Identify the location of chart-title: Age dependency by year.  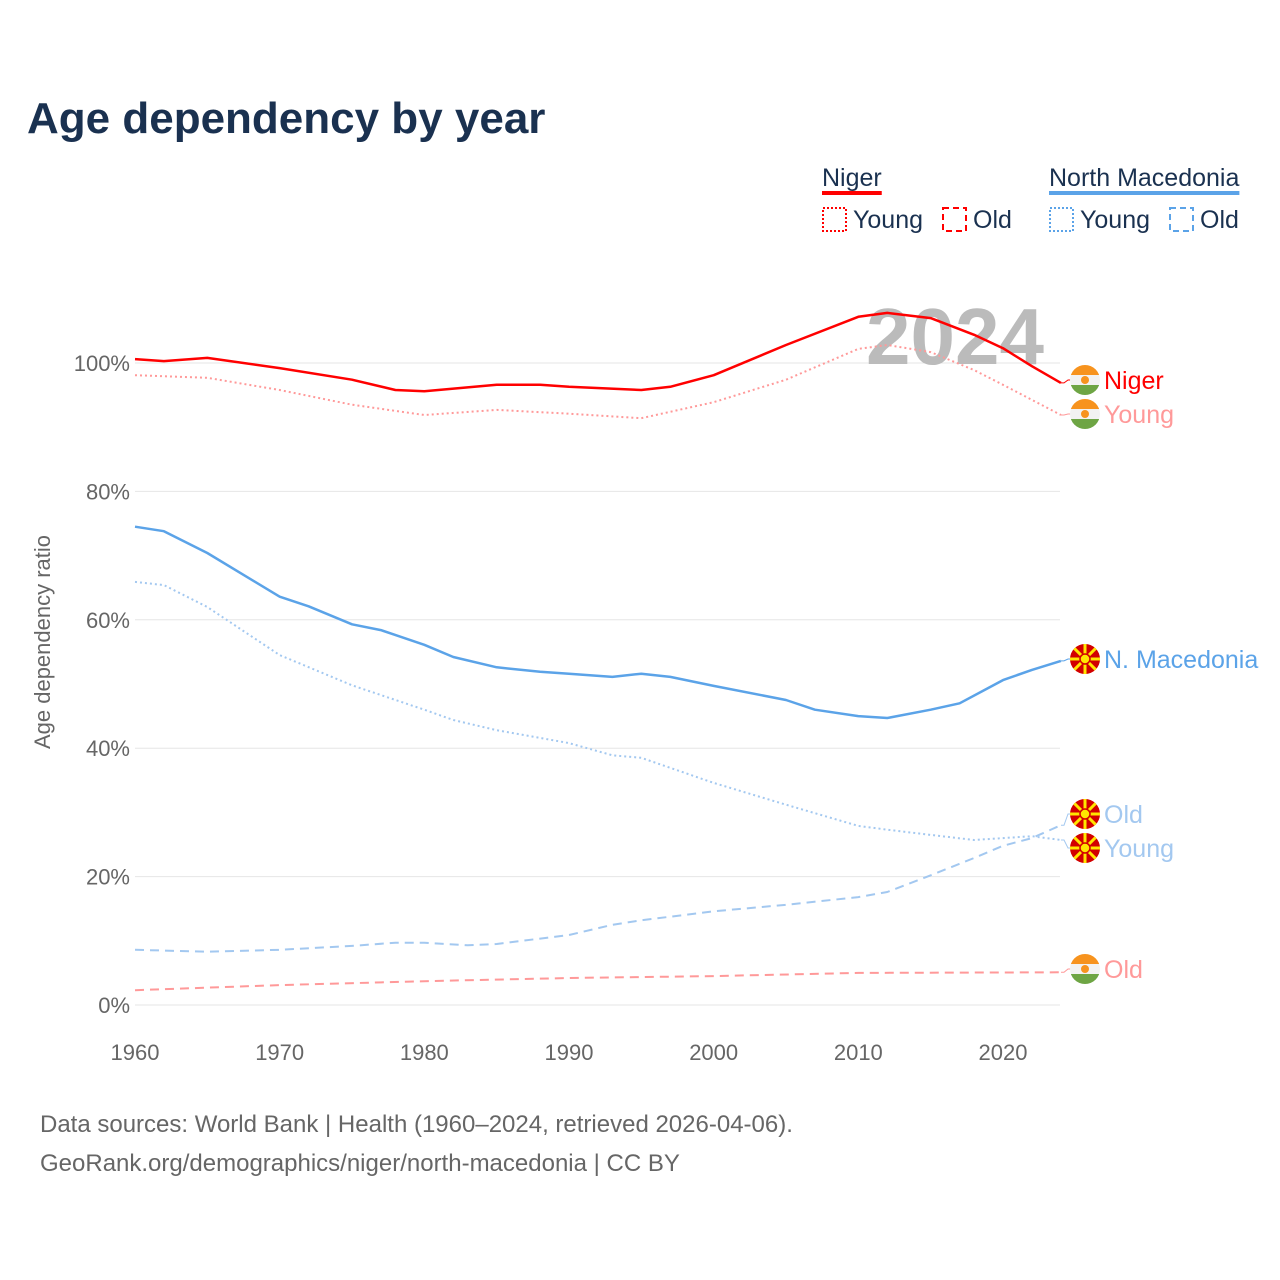
(286, 118).